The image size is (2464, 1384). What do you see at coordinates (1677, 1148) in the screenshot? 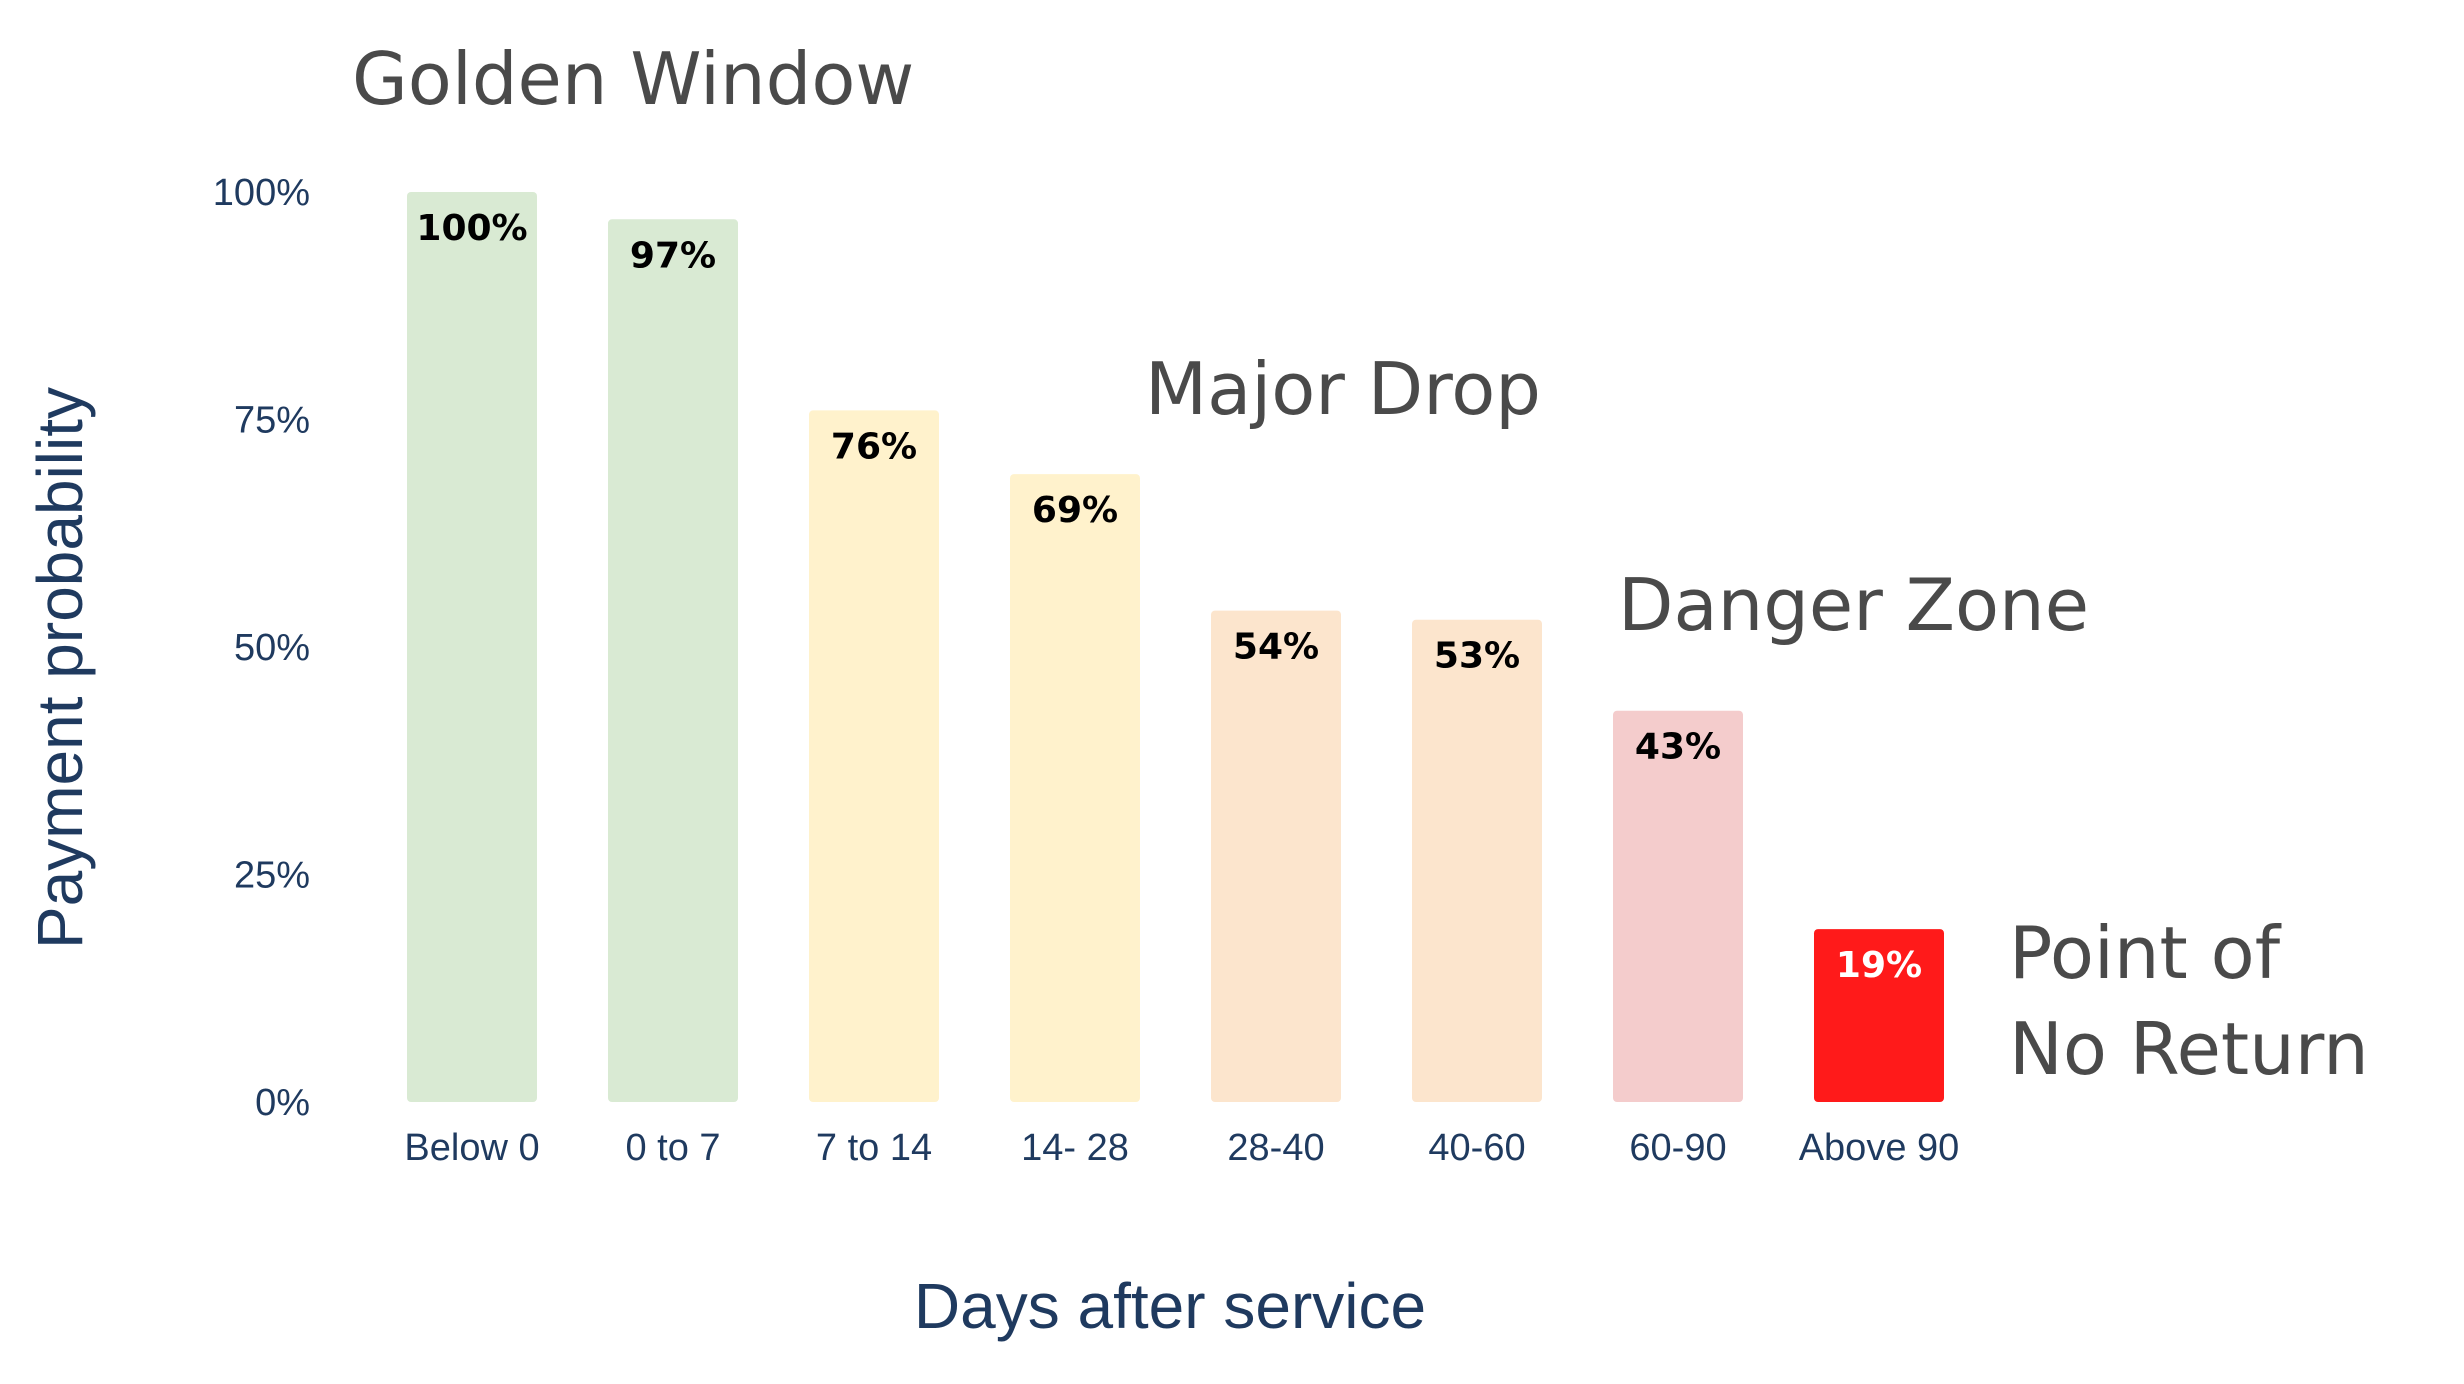
I see `x-tick-label: 60-90` at bounding box center [1677, 1148].